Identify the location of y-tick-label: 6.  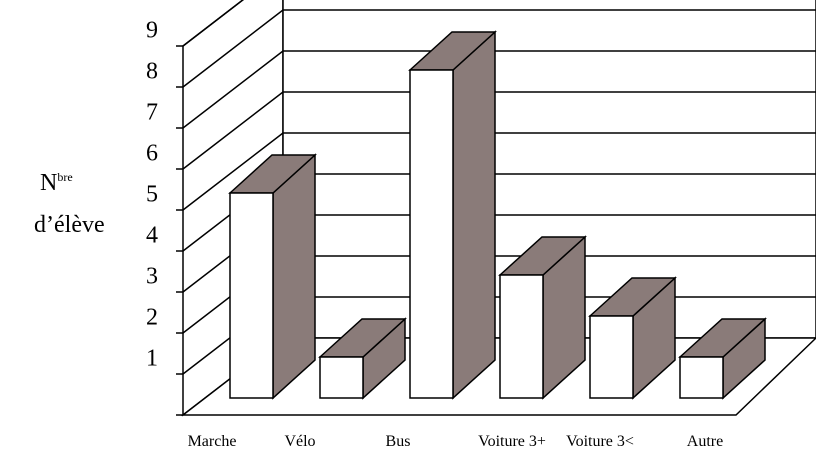
(152, 154).